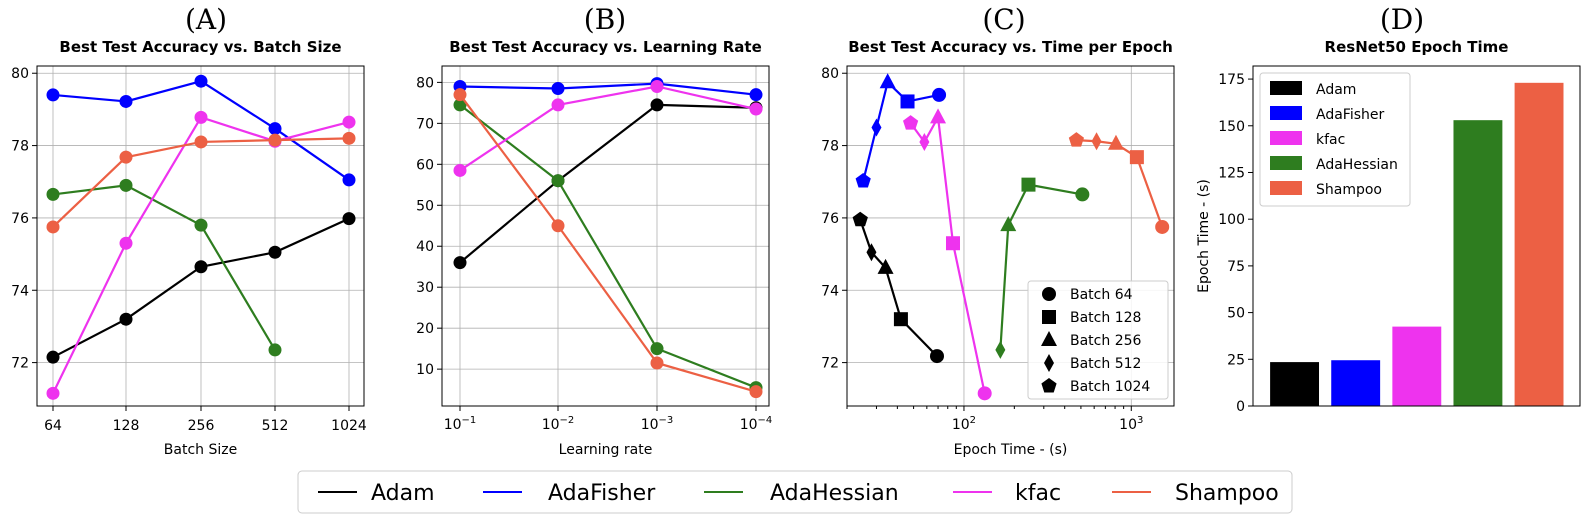 The height and width of the screenshot is (520, 1592). What do you see at coordinates (1110, 387) in the screenshot?
I see `panel-c-legend-label-batch-1024: Batch 1024` at bounding box center [1110, 387].